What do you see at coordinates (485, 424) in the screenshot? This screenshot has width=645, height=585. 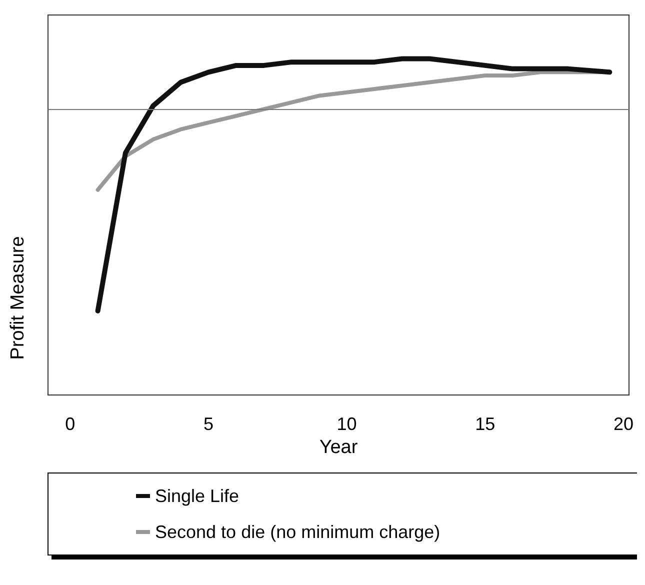 I see `x-tick-label: 15` at bounding box center [485, 424].